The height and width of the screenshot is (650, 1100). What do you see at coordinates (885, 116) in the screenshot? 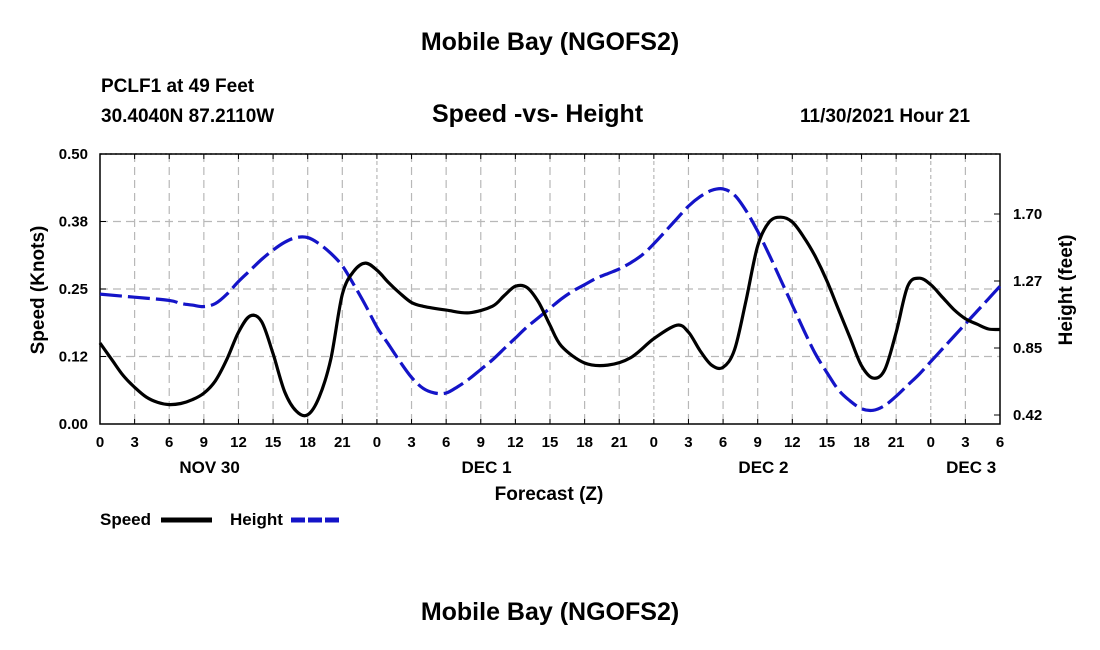
I see `forecast-timestamp: 11/30/2021 Hour 21` at bounding box center [885, 116].